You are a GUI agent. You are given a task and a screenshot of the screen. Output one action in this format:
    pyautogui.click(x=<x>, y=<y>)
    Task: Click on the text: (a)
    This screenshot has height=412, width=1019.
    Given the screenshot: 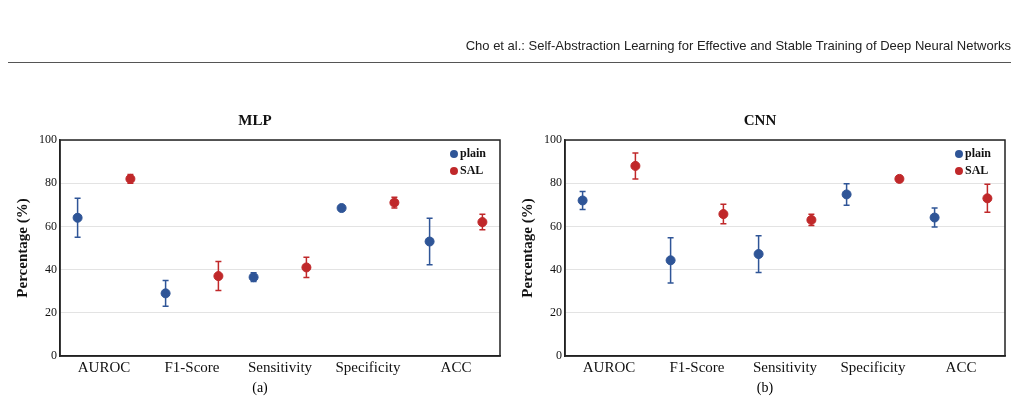 What is the action you would take?
    pyautogui.click(x=260, y=388)
    